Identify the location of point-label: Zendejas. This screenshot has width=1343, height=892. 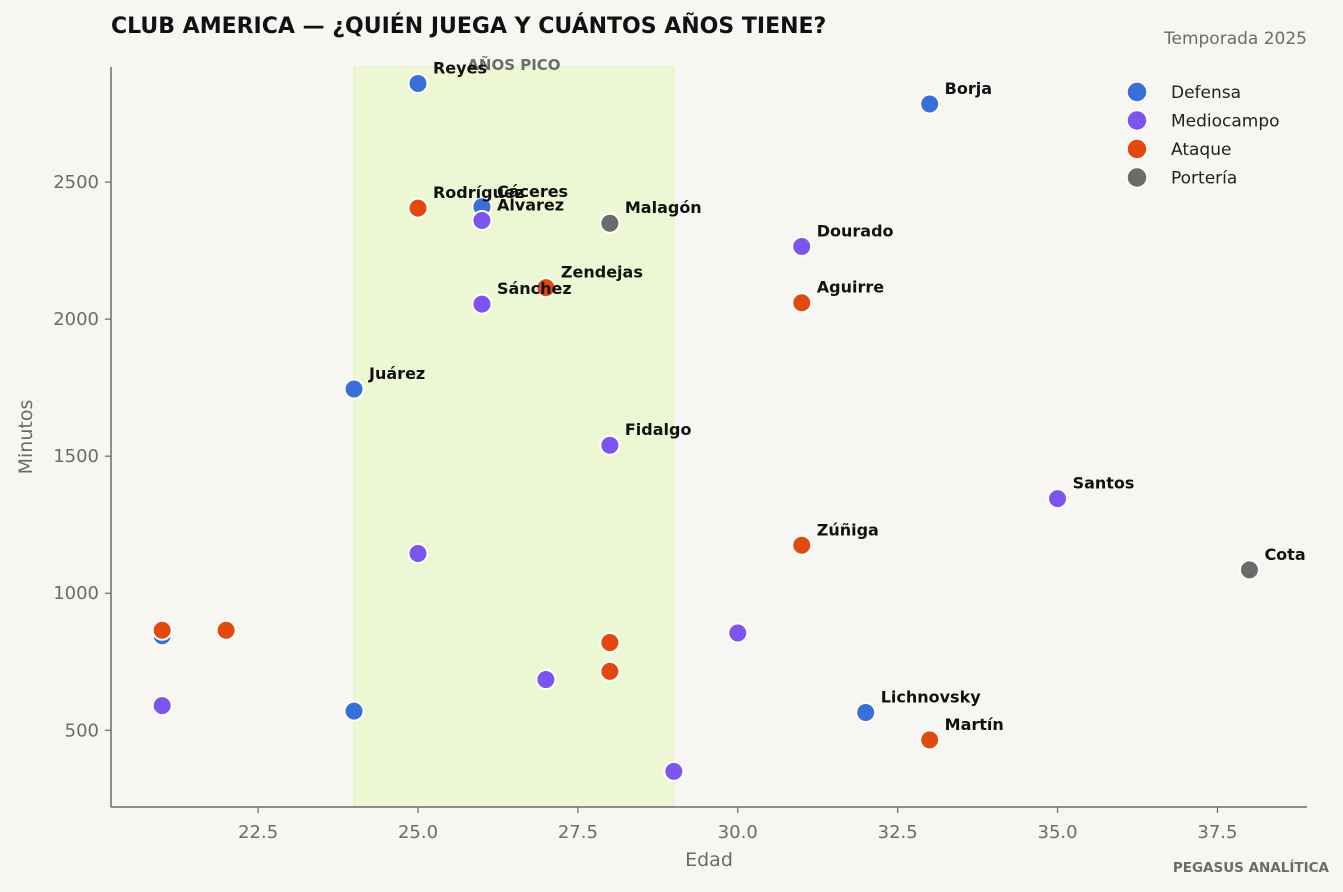
(602, 272).